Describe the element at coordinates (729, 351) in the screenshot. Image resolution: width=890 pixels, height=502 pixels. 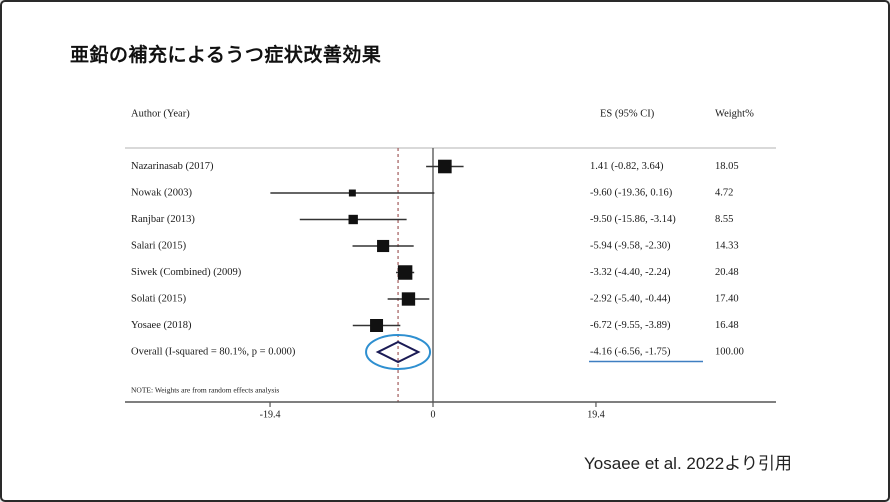
I see `overall-weight-value: 100.00` at that location.